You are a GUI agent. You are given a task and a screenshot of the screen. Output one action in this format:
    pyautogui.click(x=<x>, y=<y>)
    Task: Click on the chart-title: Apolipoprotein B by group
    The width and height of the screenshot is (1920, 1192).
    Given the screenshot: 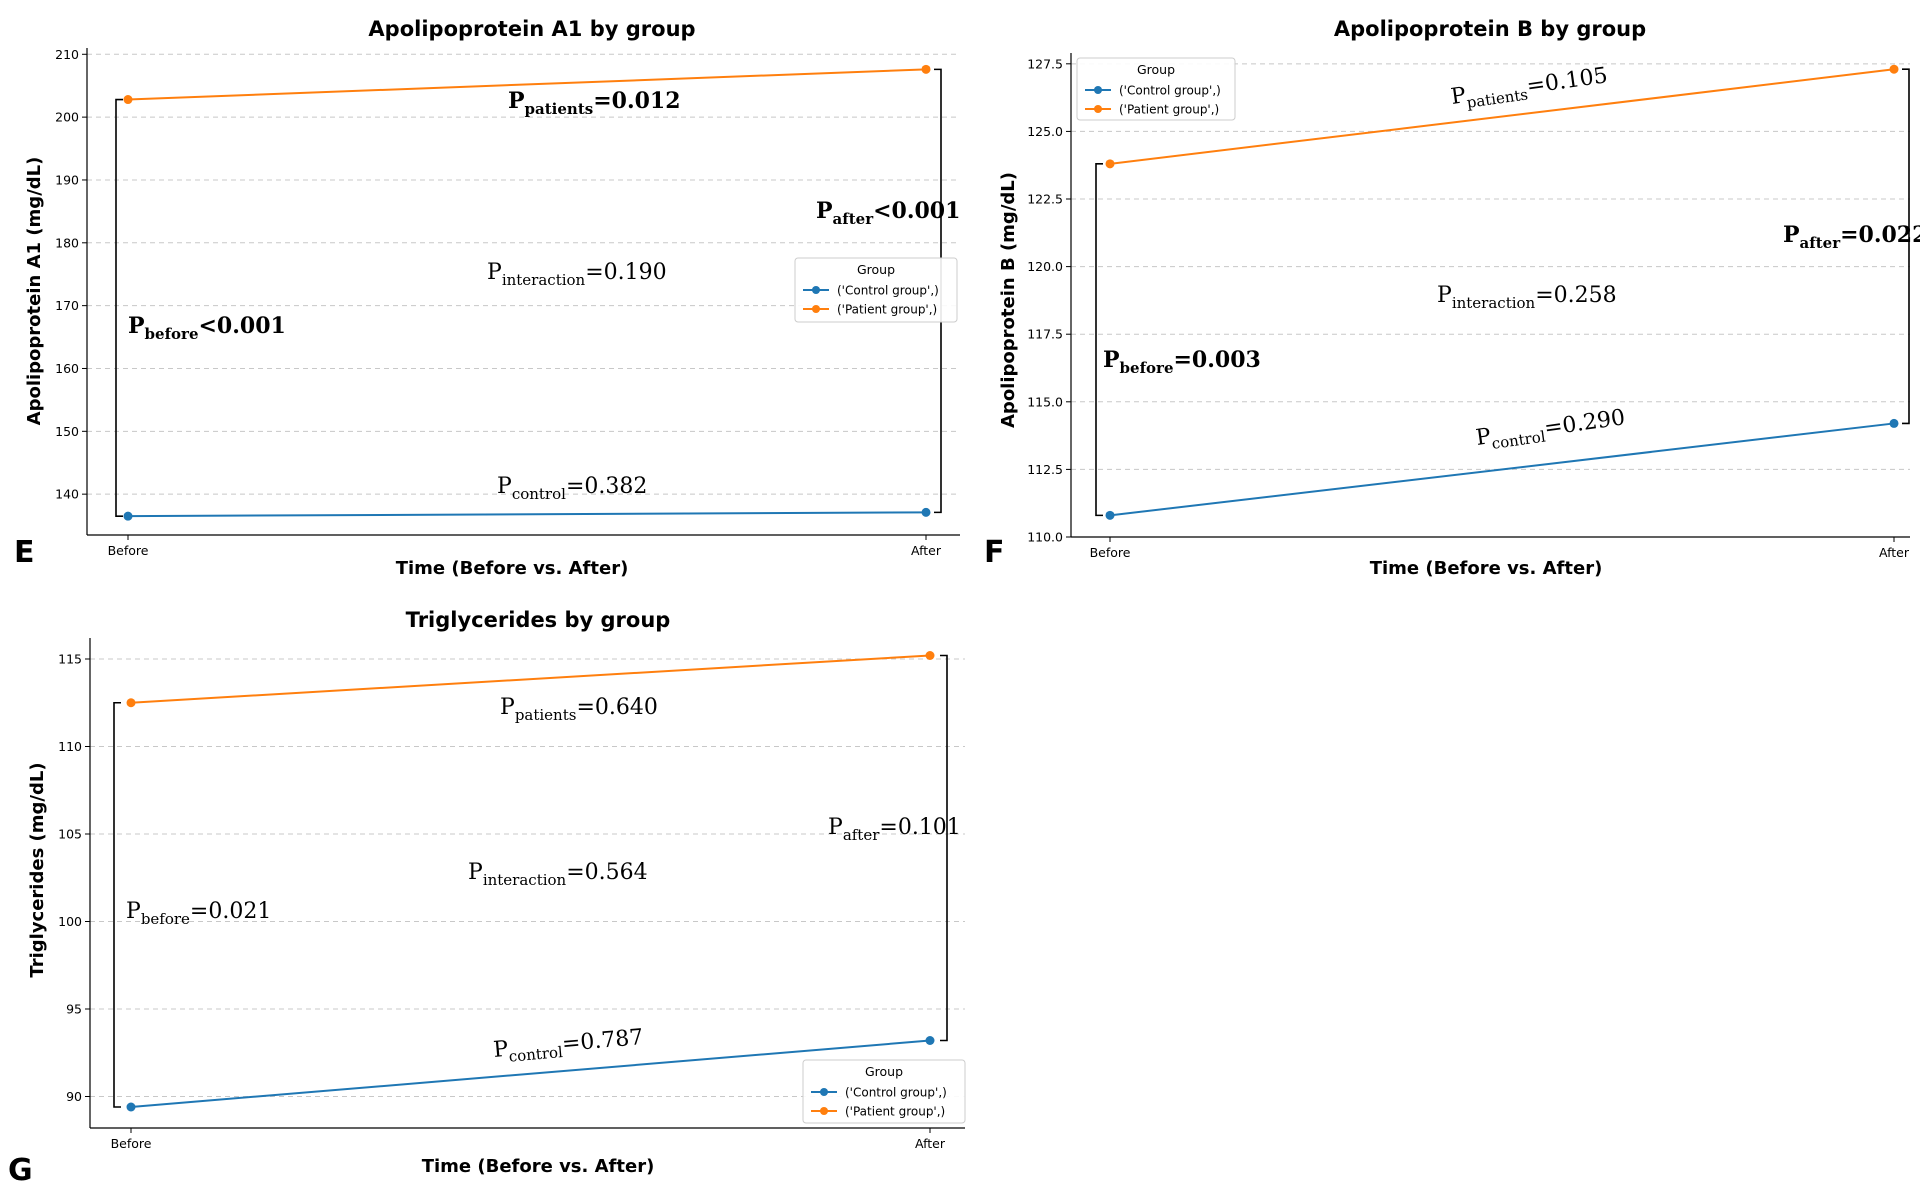 What is the action you would take?
    pyautogui.click(x=1490, y=29)
    